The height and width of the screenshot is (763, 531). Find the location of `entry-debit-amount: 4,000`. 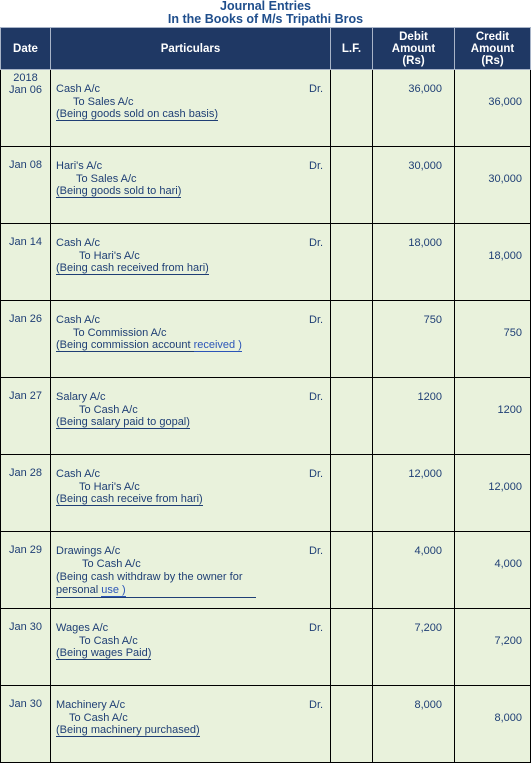

entry-debit-amount: 4,000 is located at coordinates (413, 570).